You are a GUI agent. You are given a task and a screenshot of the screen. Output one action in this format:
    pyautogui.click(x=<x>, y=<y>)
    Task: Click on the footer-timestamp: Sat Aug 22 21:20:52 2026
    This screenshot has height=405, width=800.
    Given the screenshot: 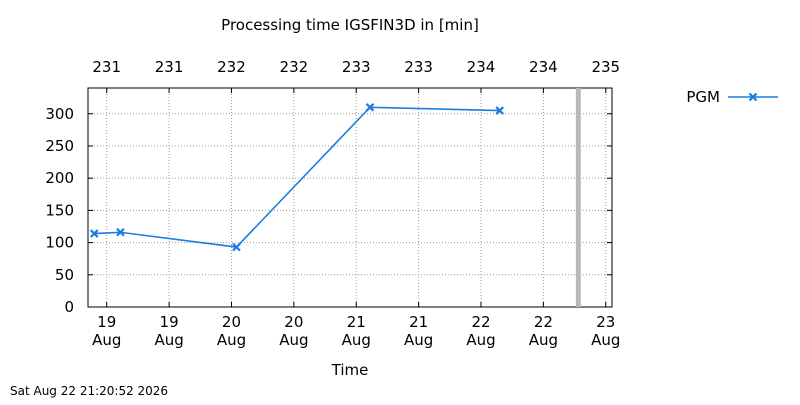 What is the action you would take?
    pyautogui.click(x=89, y=391)
    